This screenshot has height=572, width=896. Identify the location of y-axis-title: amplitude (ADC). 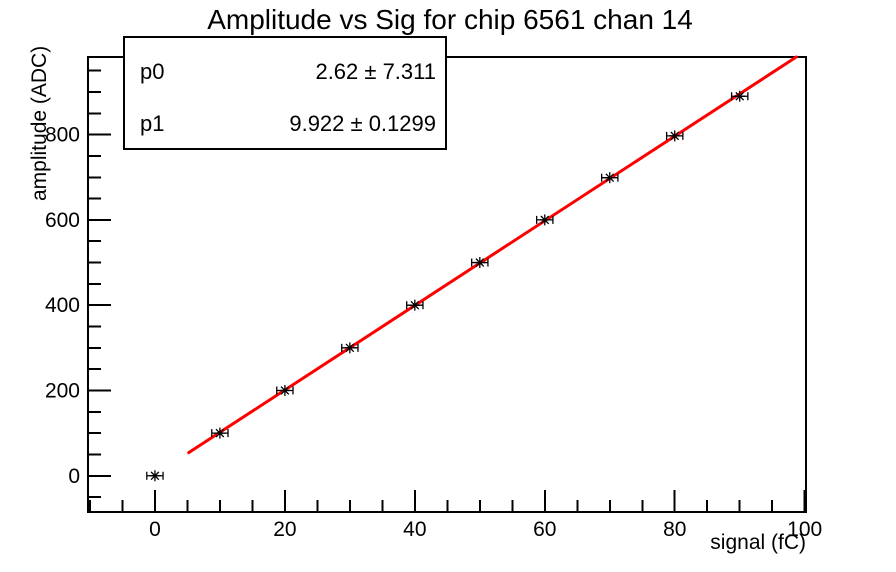
(39, 123).